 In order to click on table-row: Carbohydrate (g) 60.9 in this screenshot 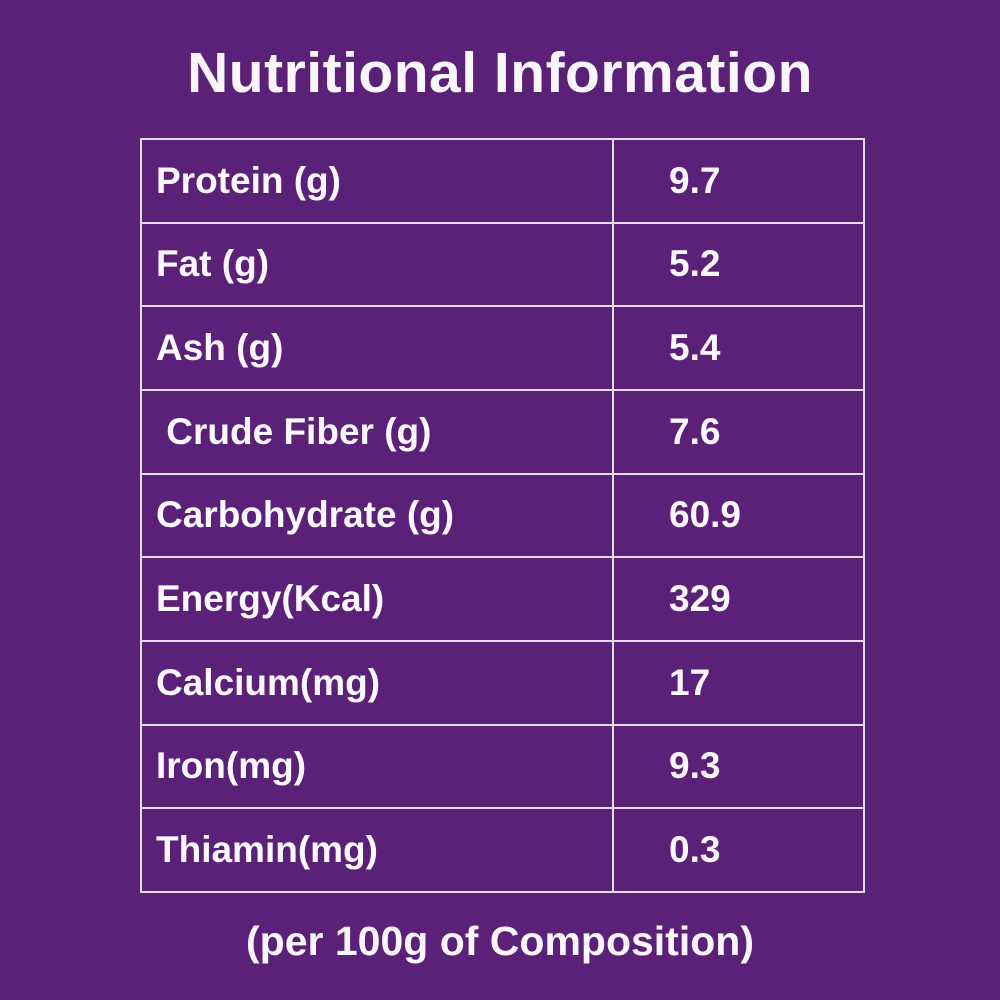, I will do `click(502, 515)`.